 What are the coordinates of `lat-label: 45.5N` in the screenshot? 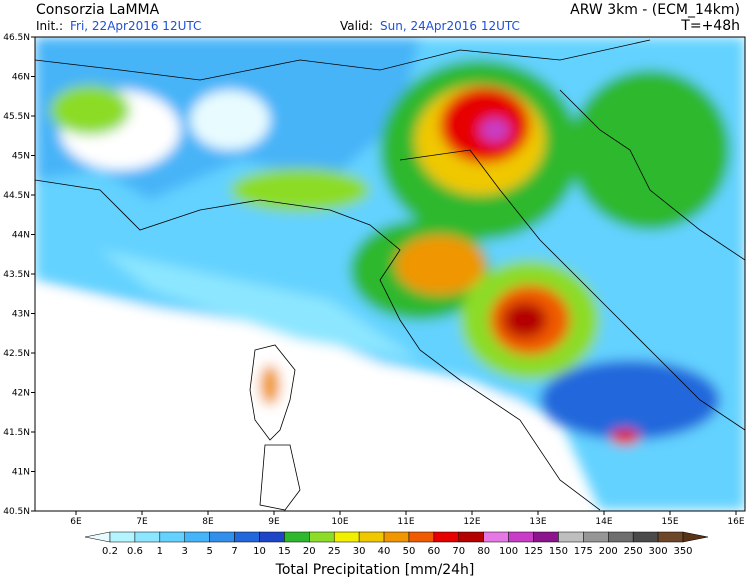 It's located at (16, 117).